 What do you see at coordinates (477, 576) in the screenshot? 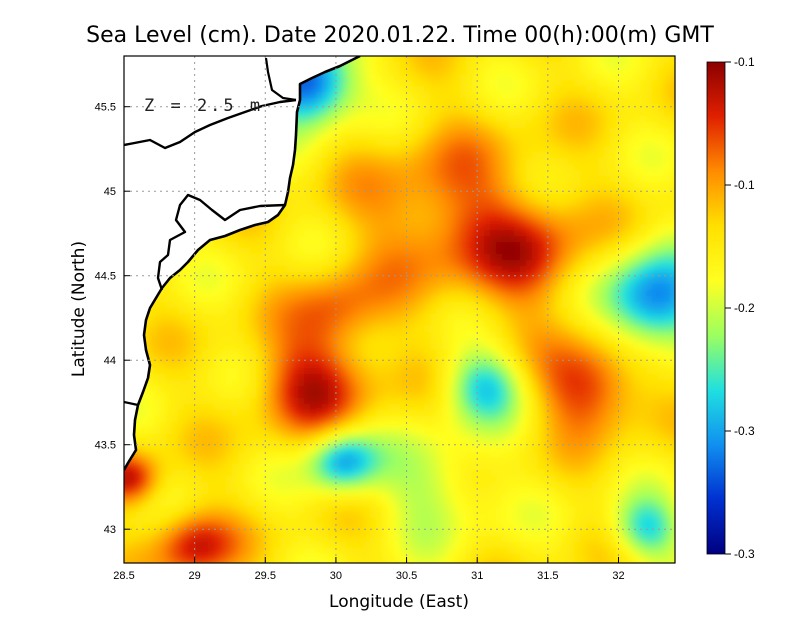
I see `x-tick-label: 31` at bounding box center [477, 576].